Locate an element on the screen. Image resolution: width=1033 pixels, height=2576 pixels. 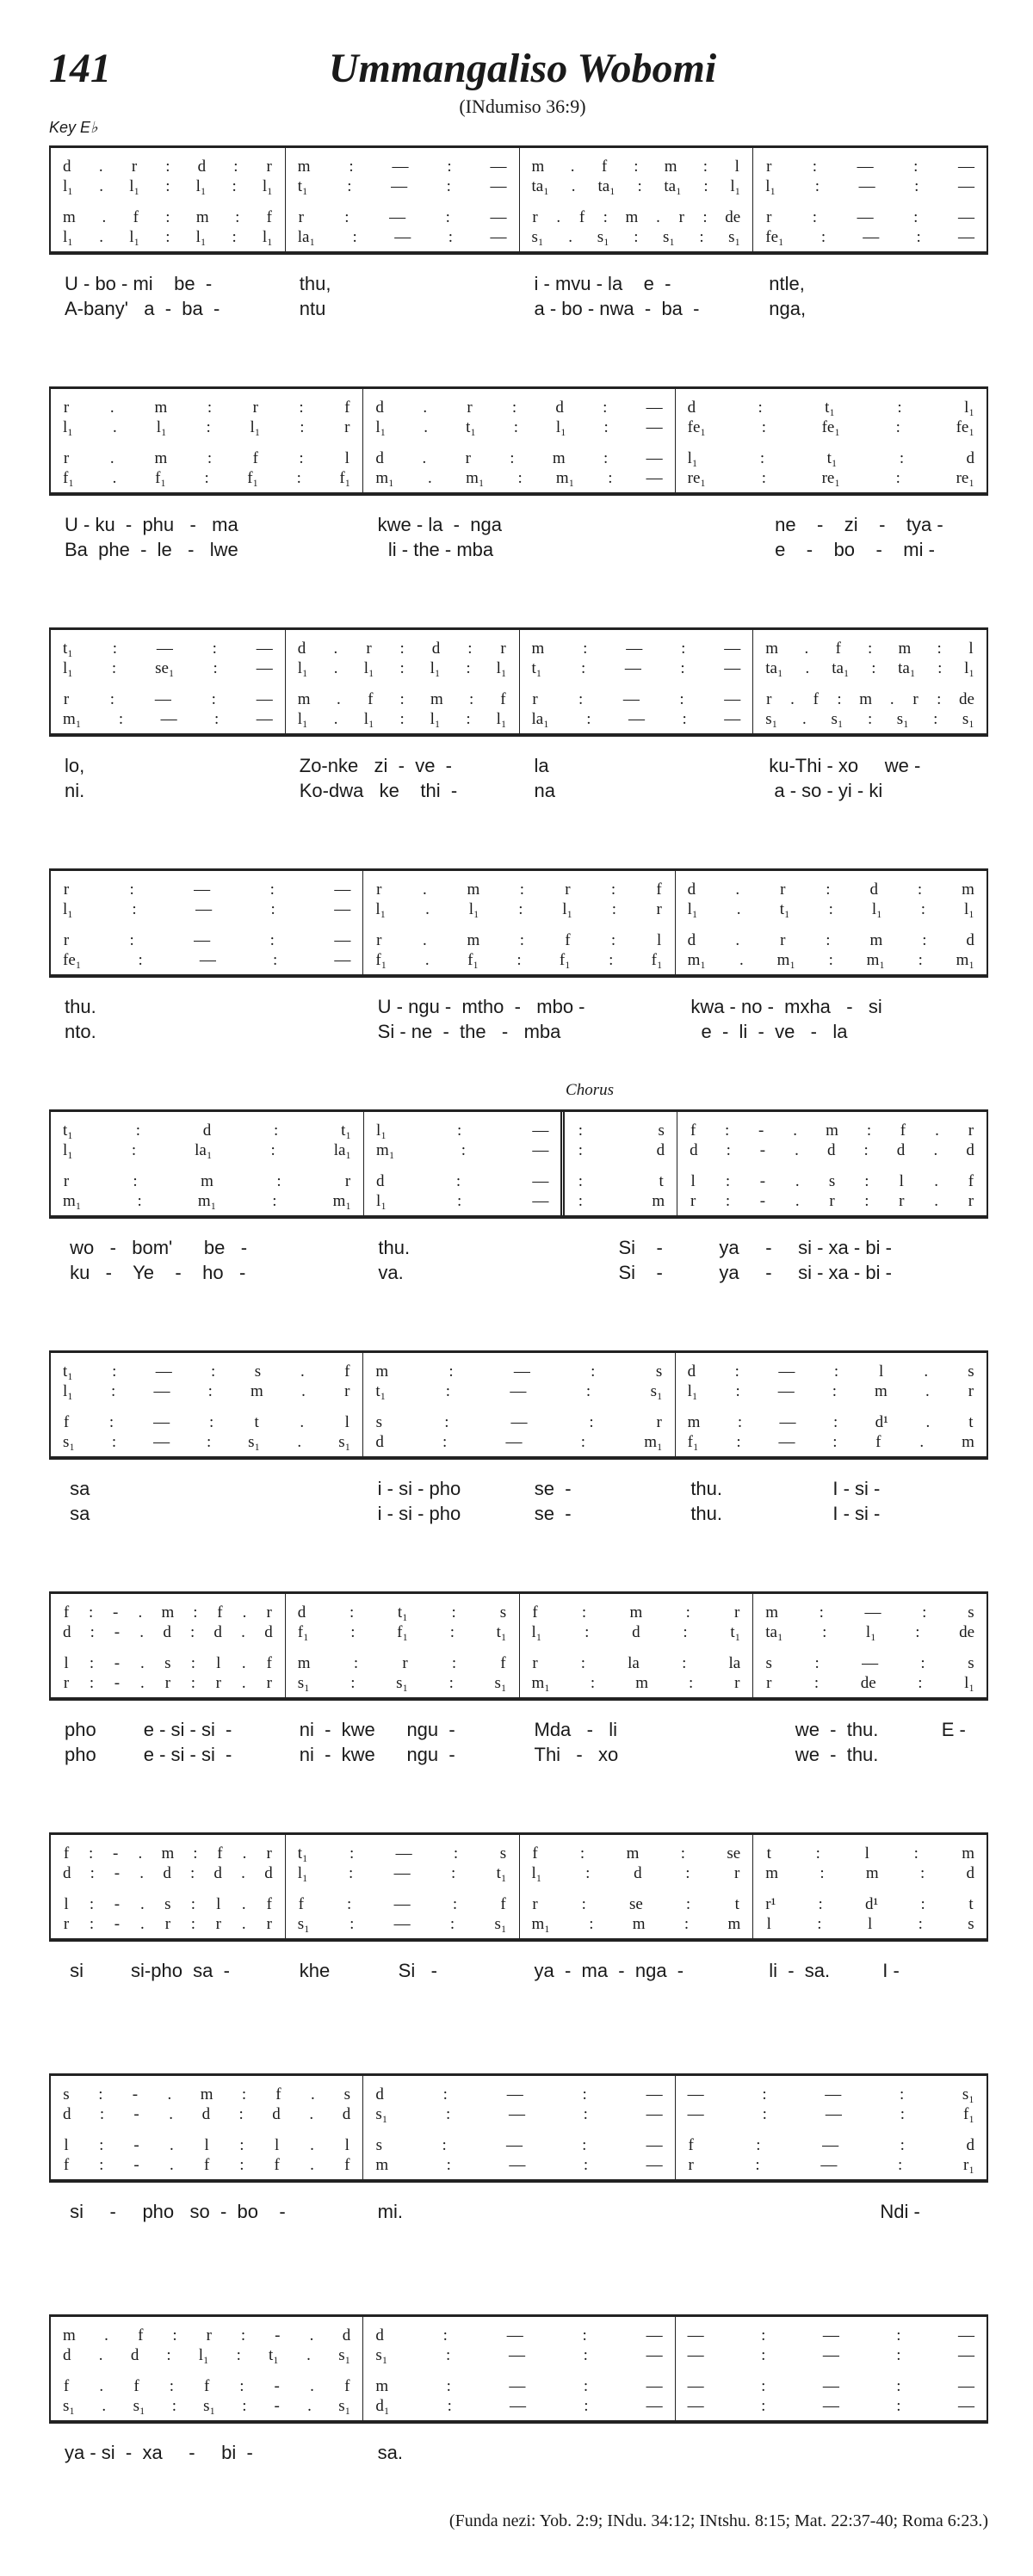
tenor-line: m: —: — is located at coordinates (518, 2386).